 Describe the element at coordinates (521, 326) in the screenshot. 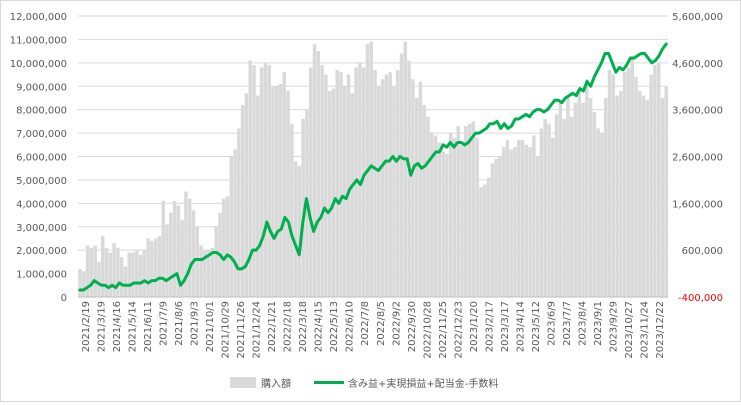

I see `x-tick-label: 2023/4/14` at that location.